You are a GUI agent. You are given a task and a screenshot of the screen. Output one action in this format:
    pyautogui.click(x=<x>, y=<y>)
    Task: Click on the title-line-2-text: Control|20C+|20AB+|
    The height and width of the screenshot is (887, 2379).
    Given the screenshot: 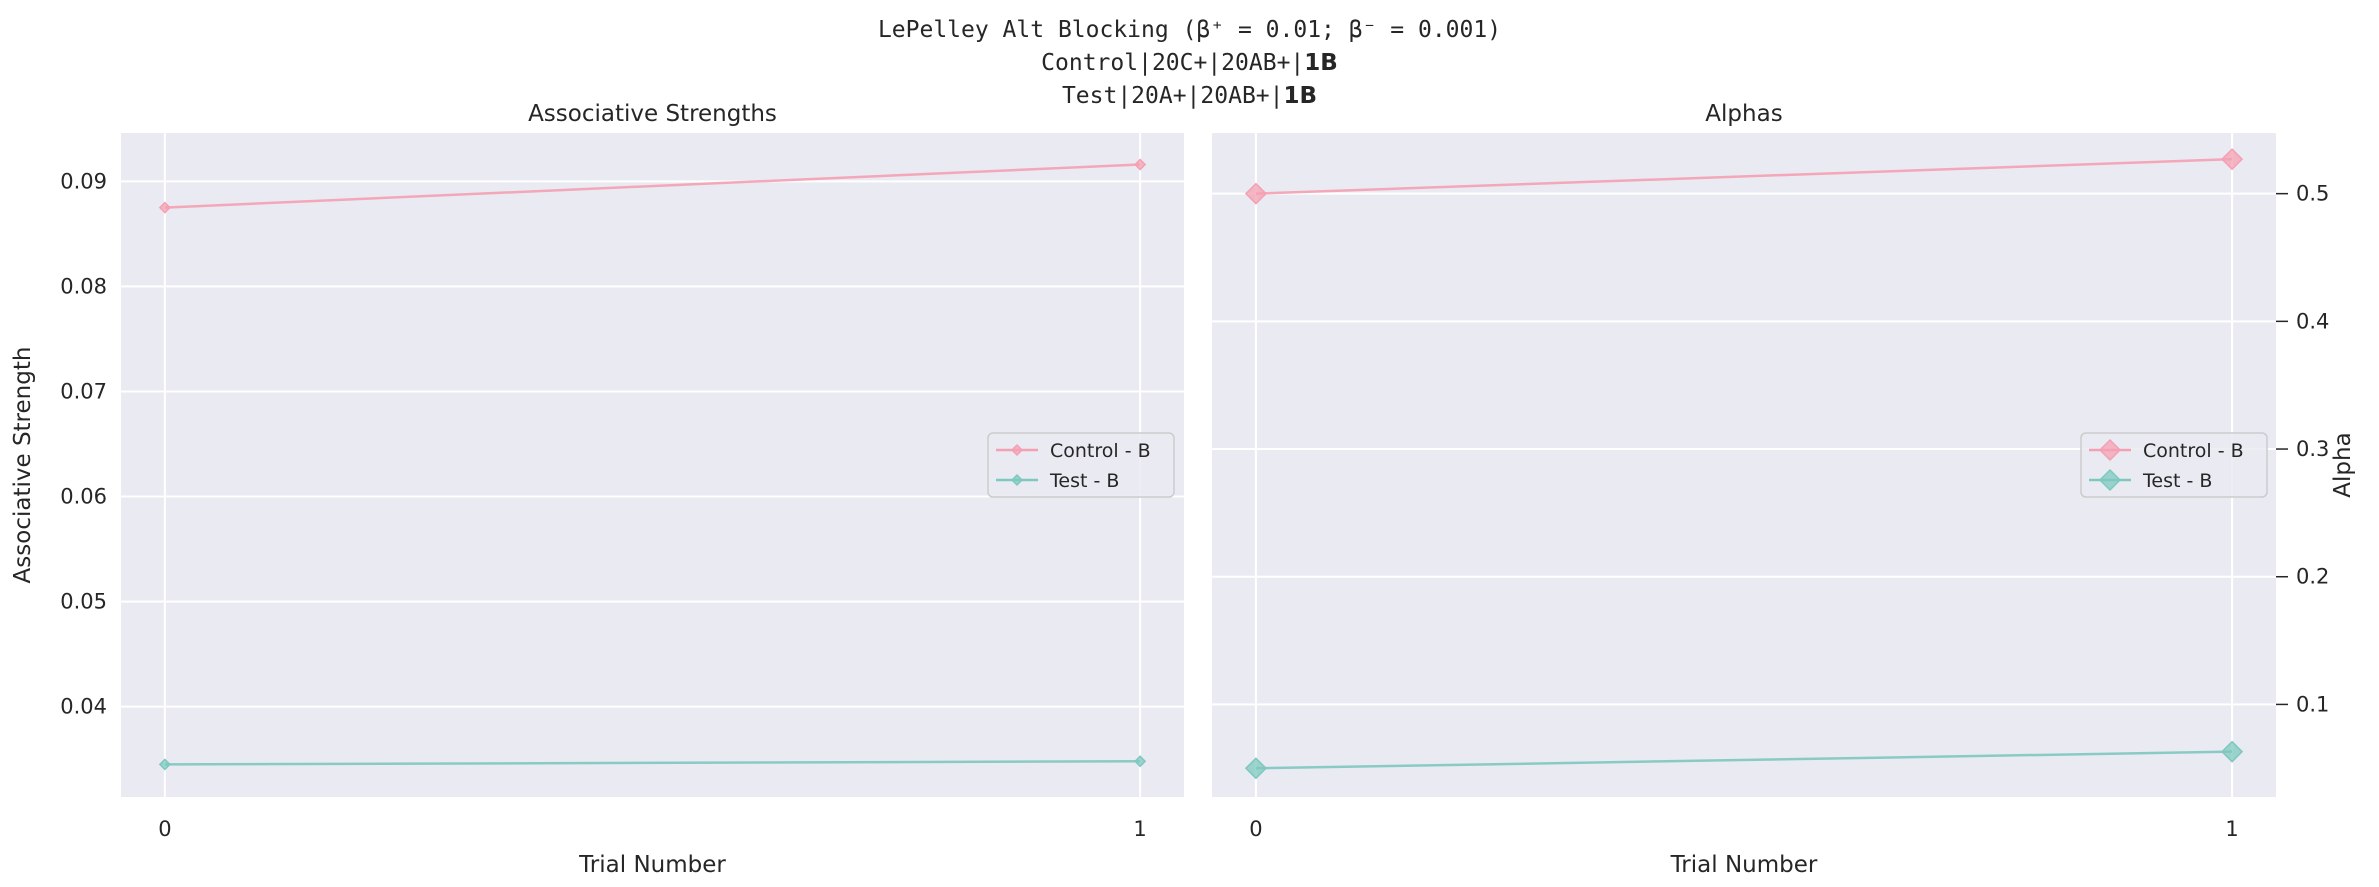 What is the action you would take?
    pyautogui.click(x=1173, y=63)
    